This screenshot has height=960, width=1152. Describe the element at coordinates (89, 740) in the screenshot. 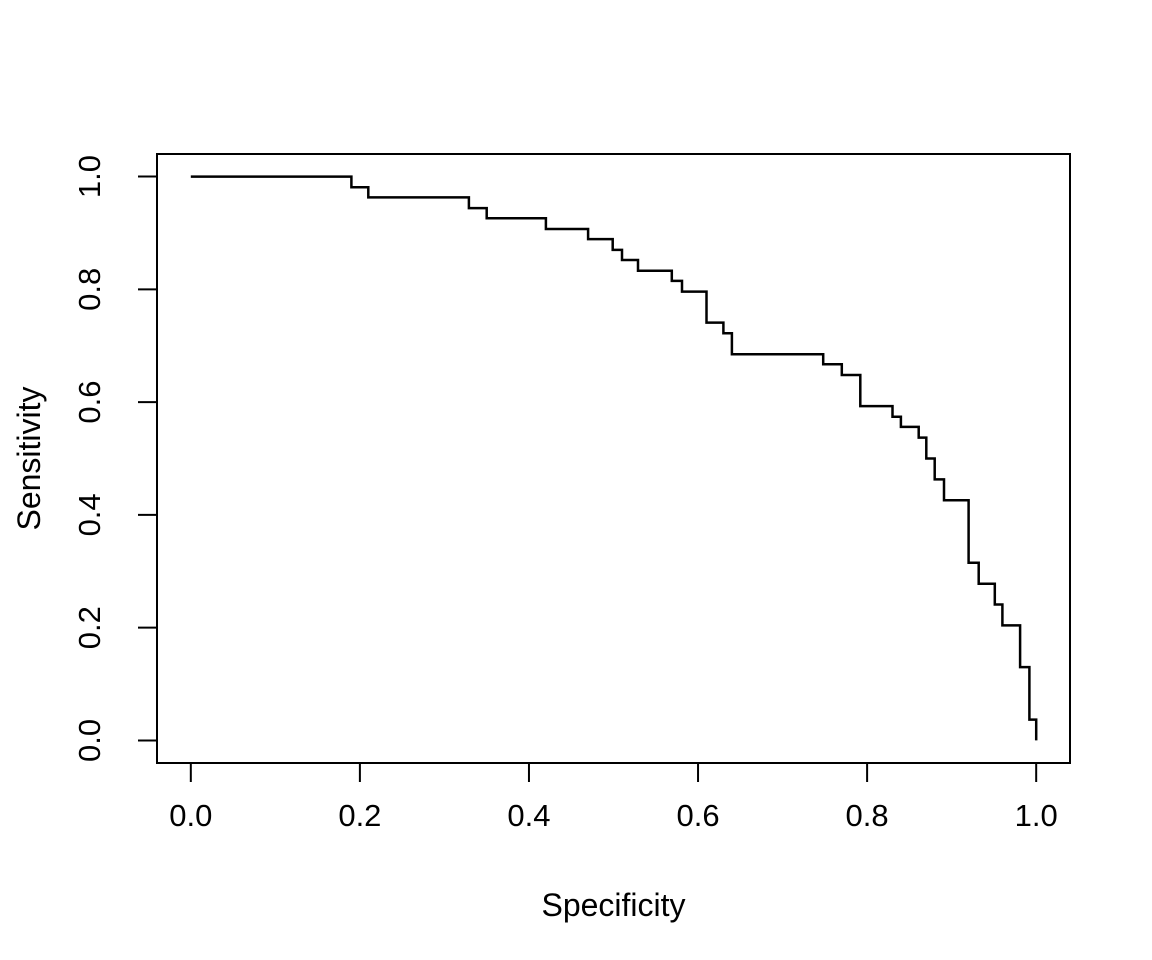

I see `y-tick-label: 0.0` at that location.